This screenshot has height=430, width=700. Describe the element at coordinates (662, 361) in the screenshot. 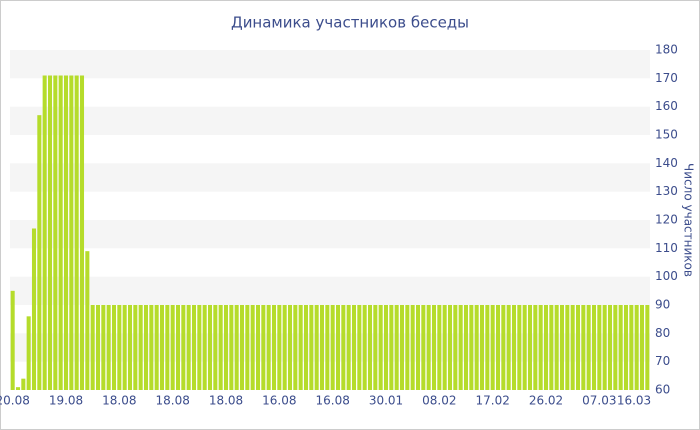

I see `y-tick-label: 70` at that location.